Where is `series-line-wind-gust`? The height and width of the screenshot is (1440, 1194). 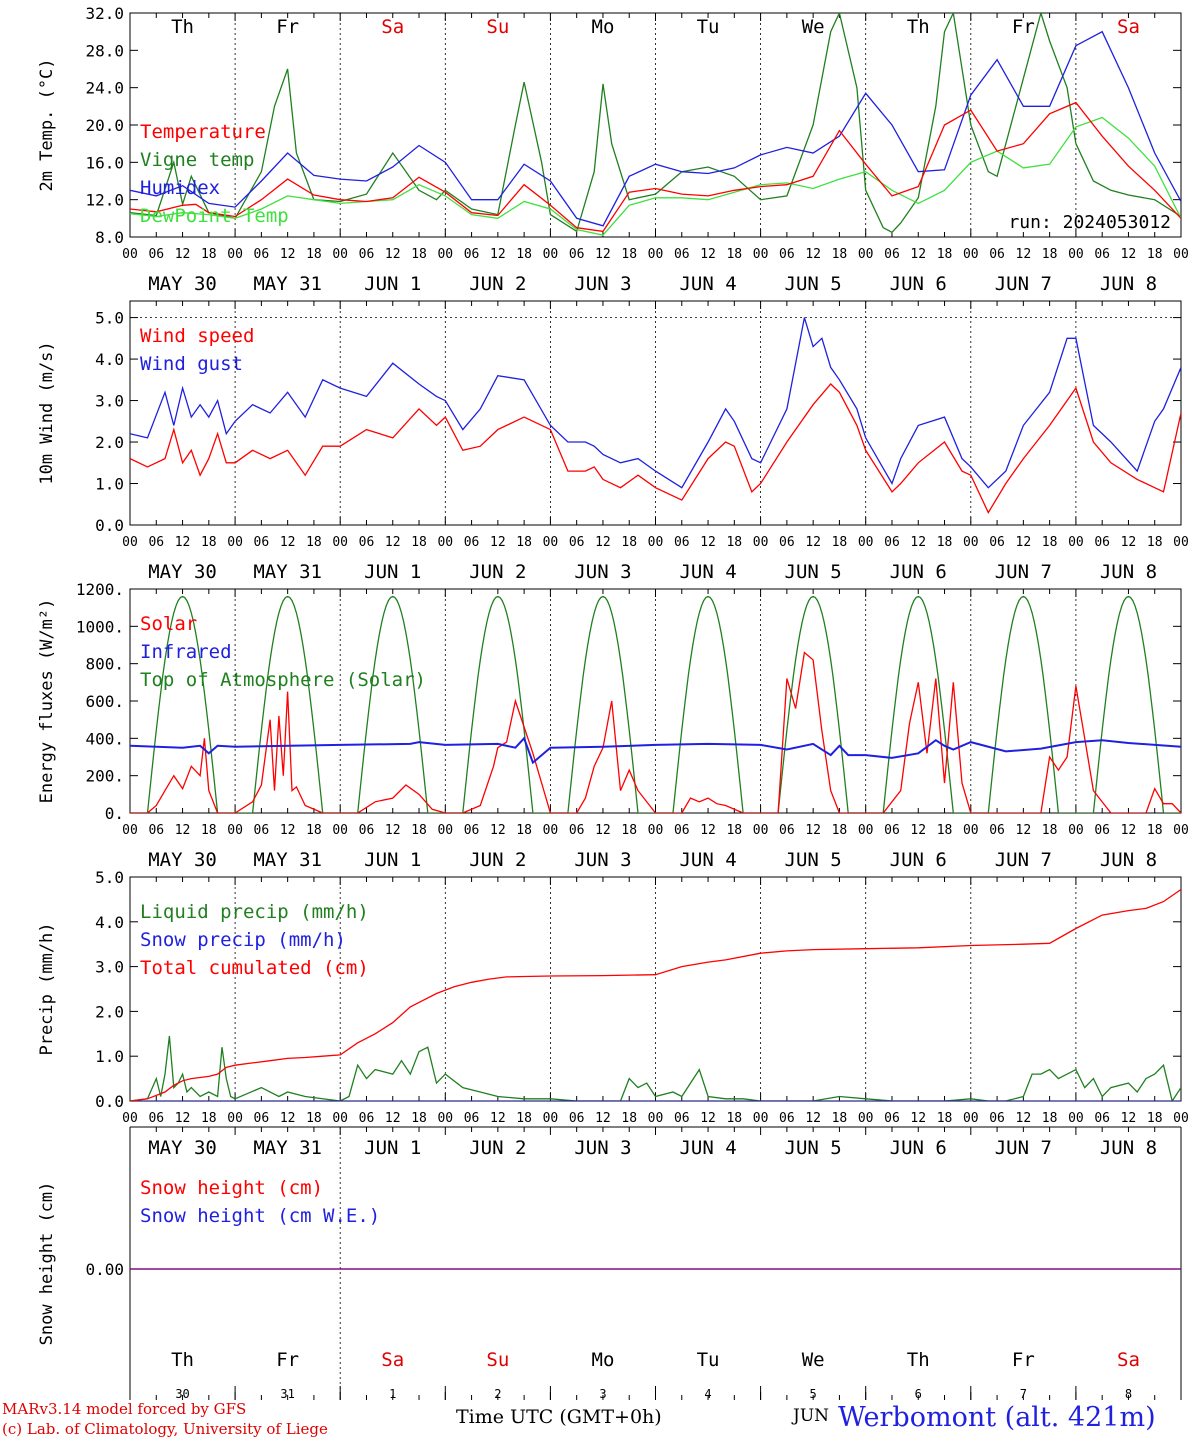
series-line-wind-gust is located at coordinates (655, 403).